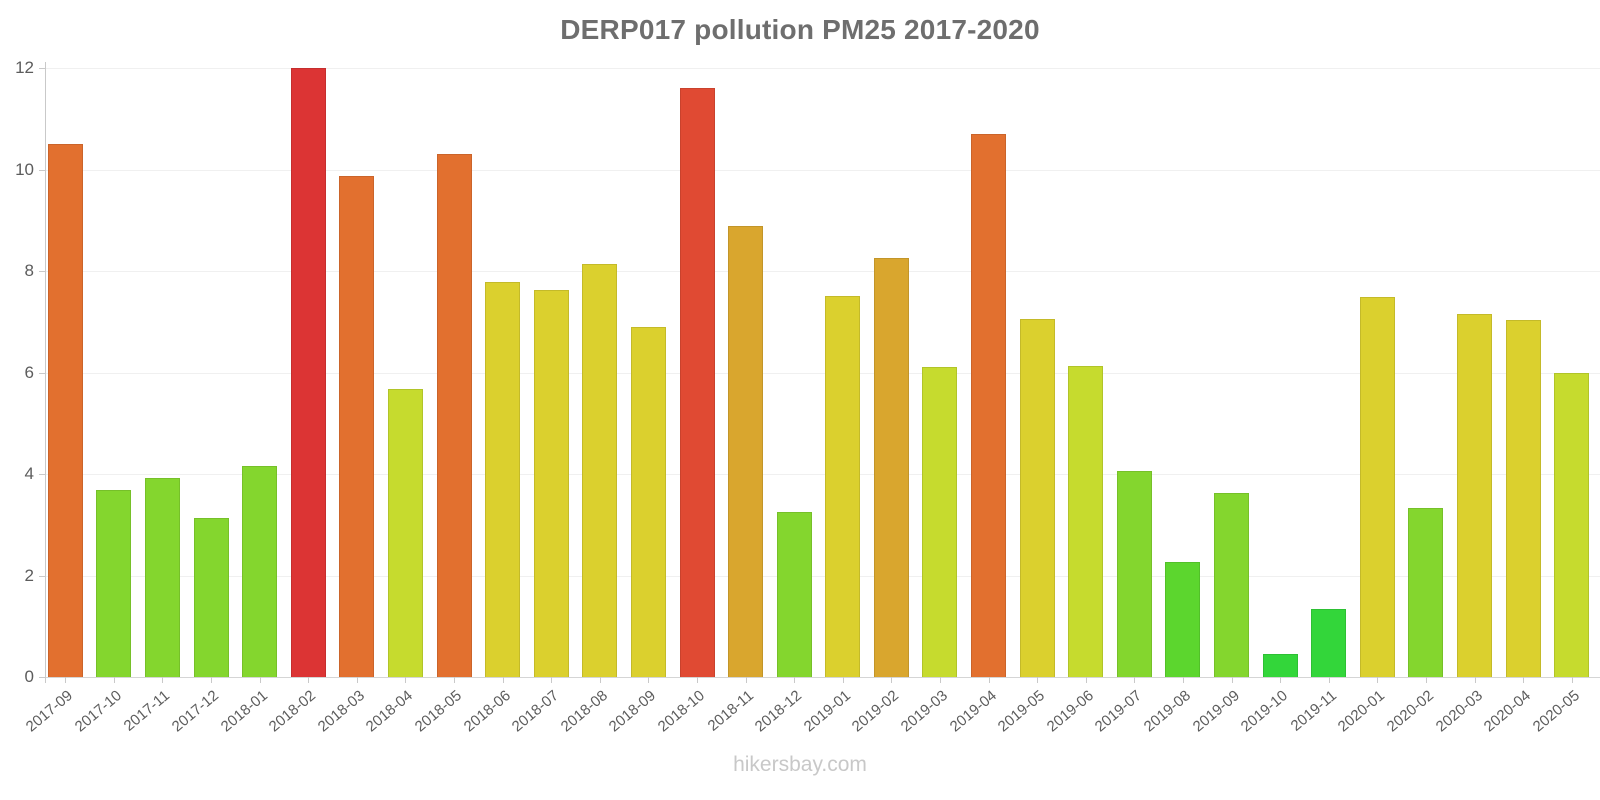 This screenshot has height=800, width=1600. I want to click on y-tick-label: 4, so click(29, 473).